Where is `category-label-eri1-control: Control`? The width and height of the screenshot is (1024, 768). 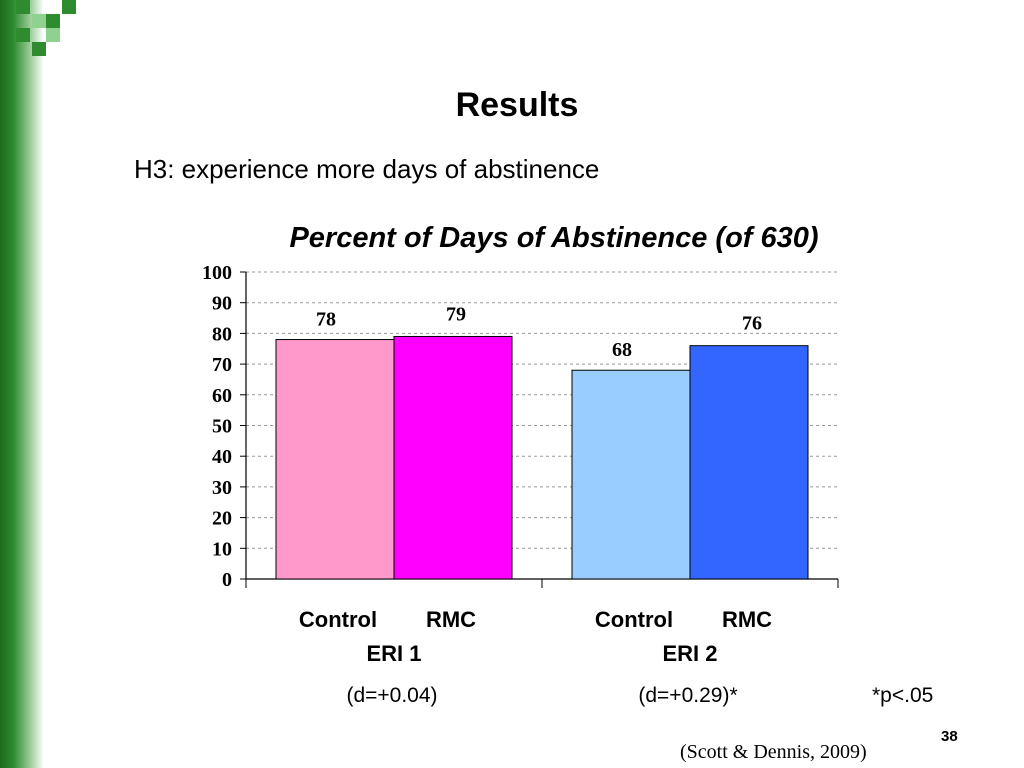
category-label-eri1-control: Control is located at coordinates (338, 619).